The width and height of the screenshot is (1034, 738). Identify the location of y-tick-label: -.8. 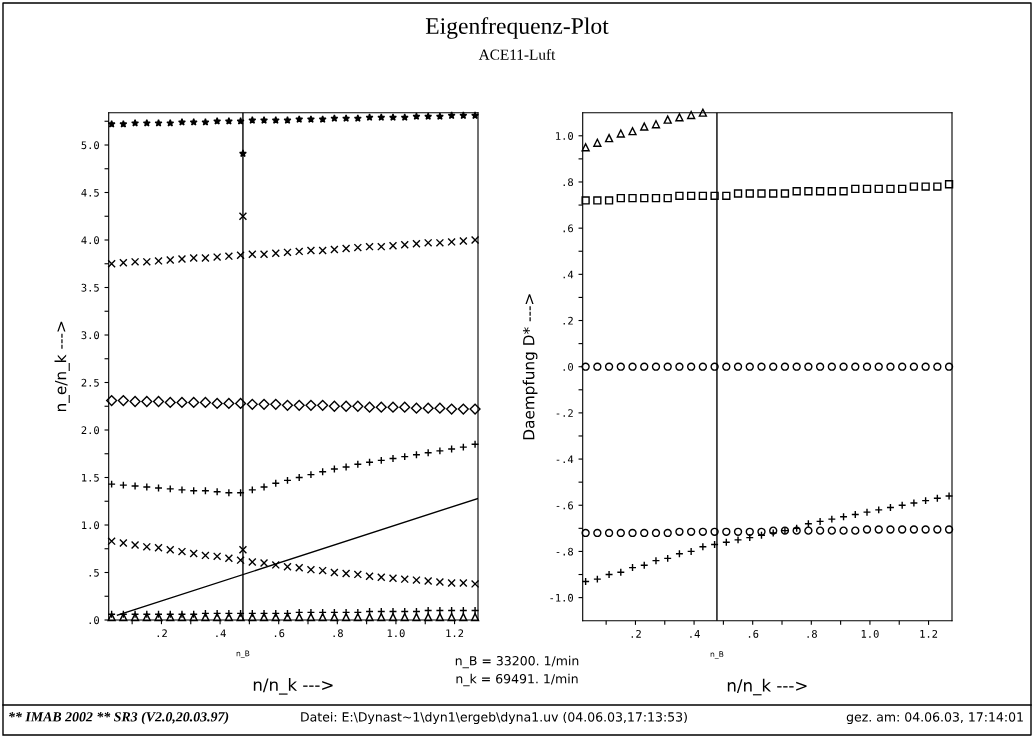
(565, 551).